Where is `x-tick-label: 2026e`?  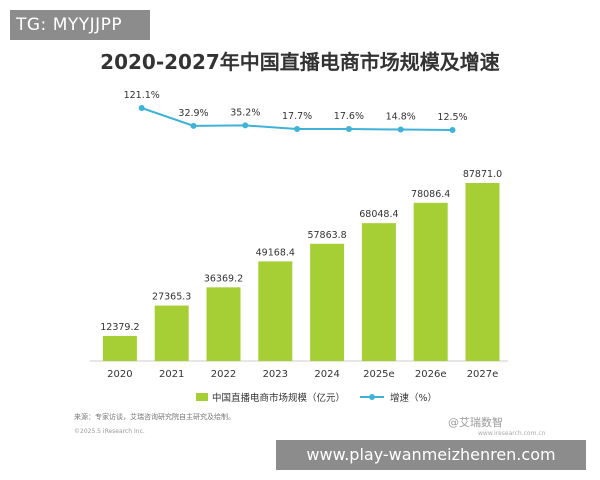 x-tick-label: 2026e is located at coordinates (431, 374).